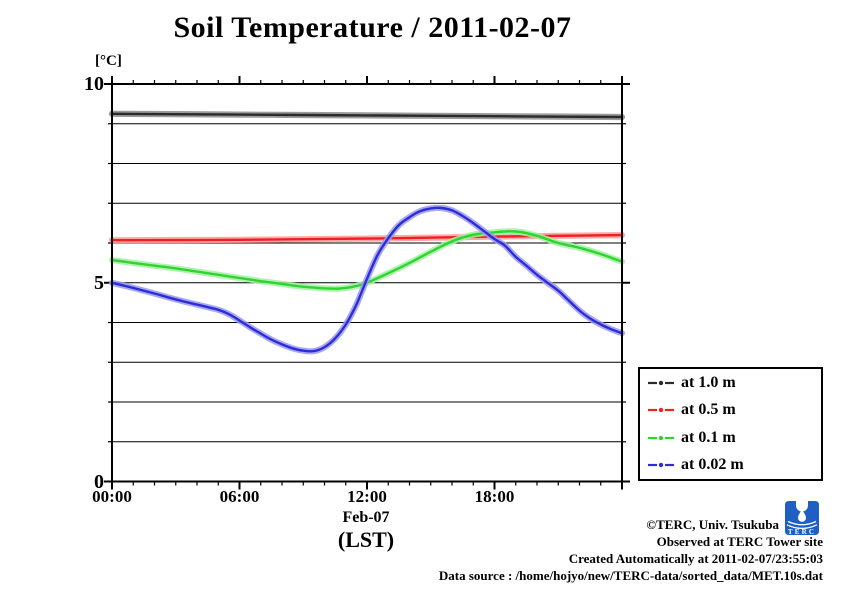 The image size is (842, 595). What do you see at coordinates (108, 61) in the screenshot?
I see `y-axis-unit-label: [°C]` at bounding box center [108, 61].